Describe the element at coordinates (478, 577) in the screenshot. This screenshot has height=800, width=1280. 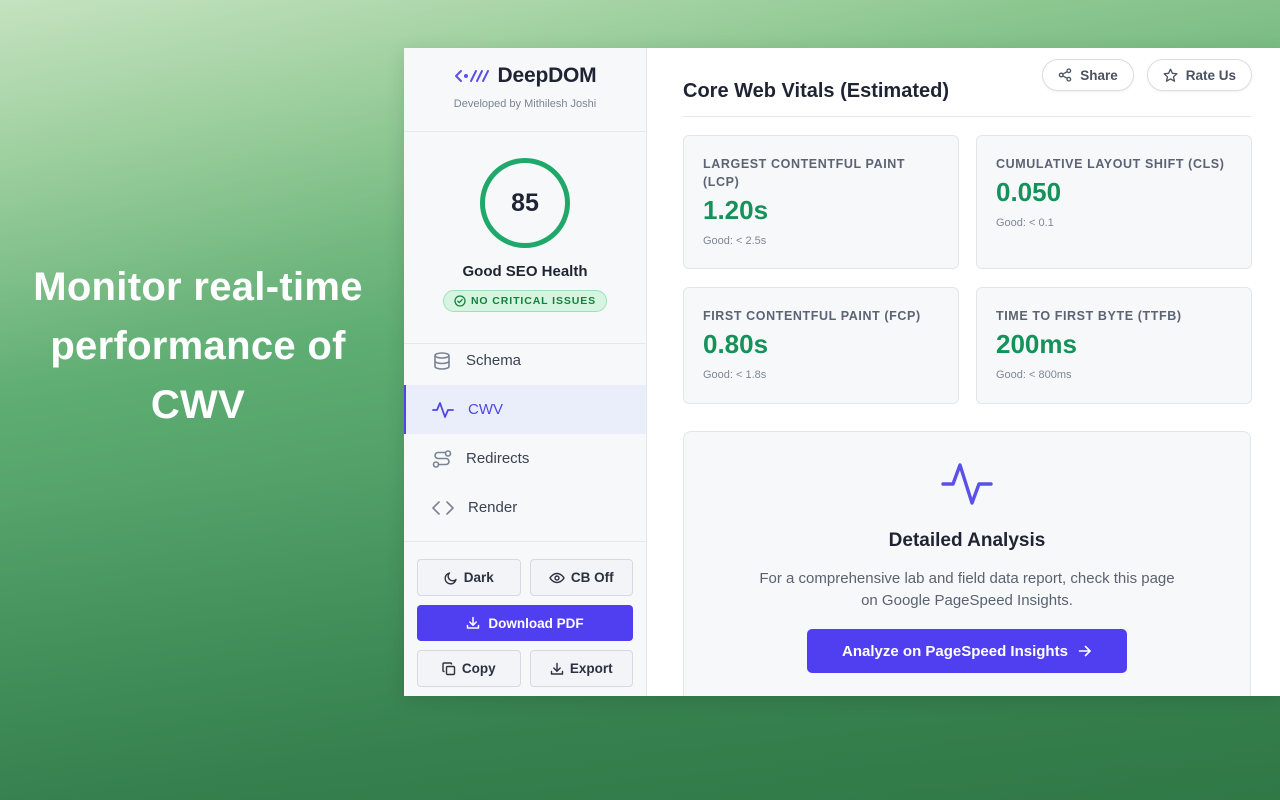
I see `dark-mode-label: Dark` at that location.